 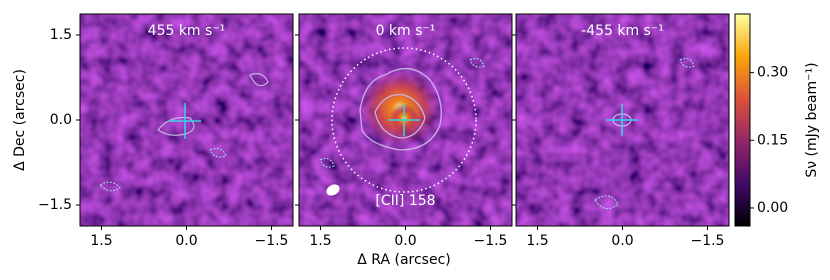 What do you see at coordinates (55, 205) in the screenshot?
I see `y-tick-label: −1.5` at bounding box center [55, 205].